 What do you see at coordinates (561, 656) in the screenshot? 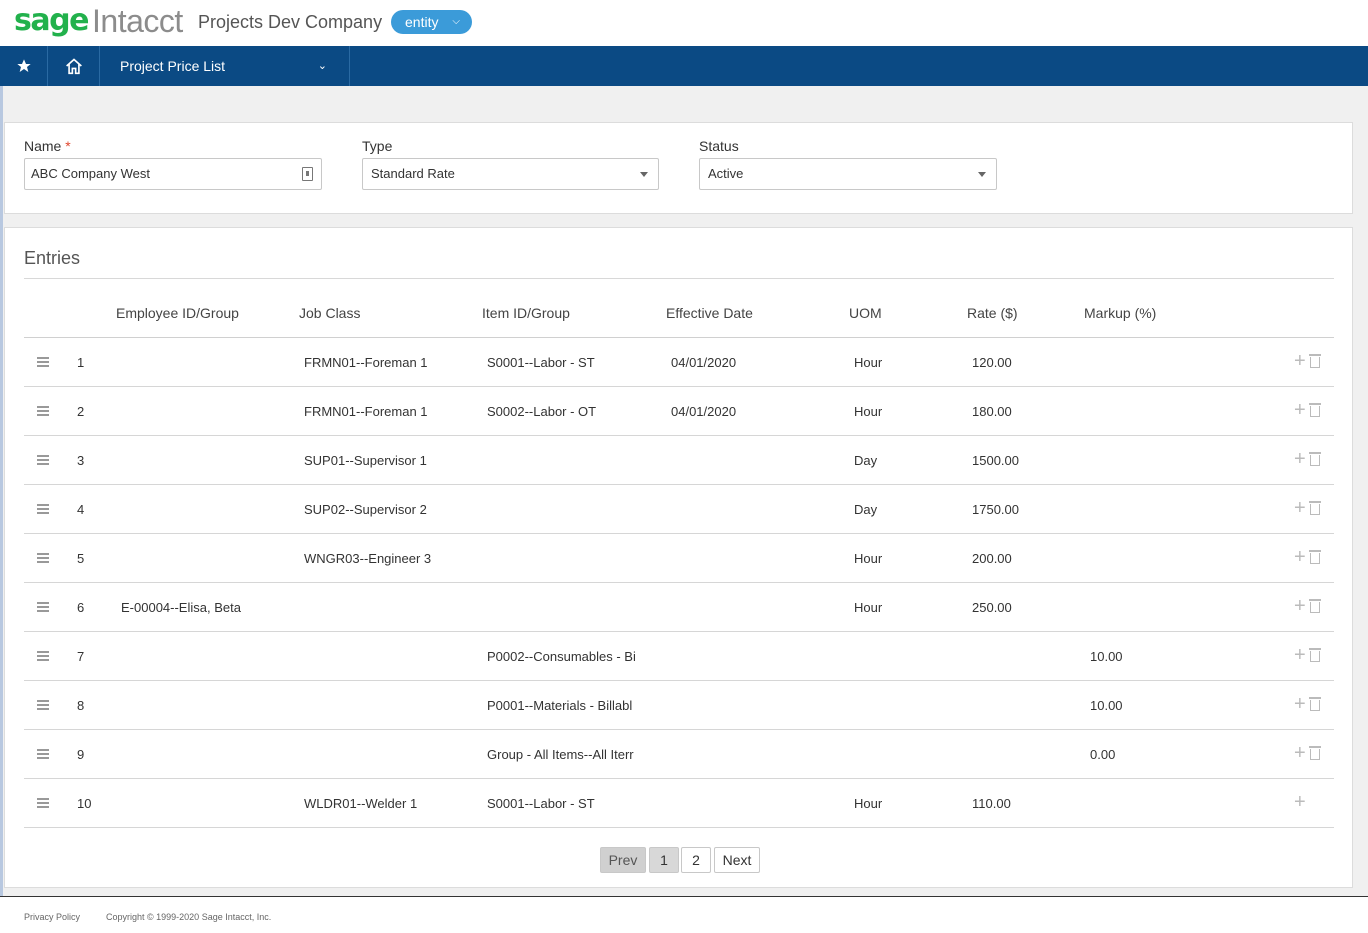
I see `cell-item: P0002--Consumables - Bi` at bounding box center [561, 656].